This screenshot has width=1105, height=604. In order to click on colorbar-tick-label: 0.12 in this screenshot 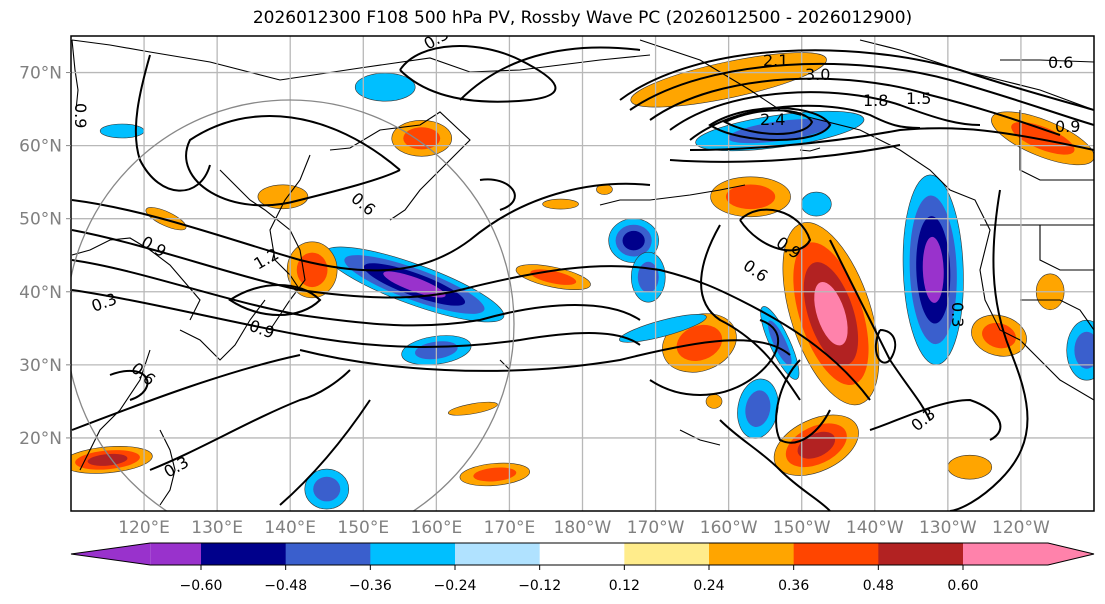, I will do `click(624, 586)`.